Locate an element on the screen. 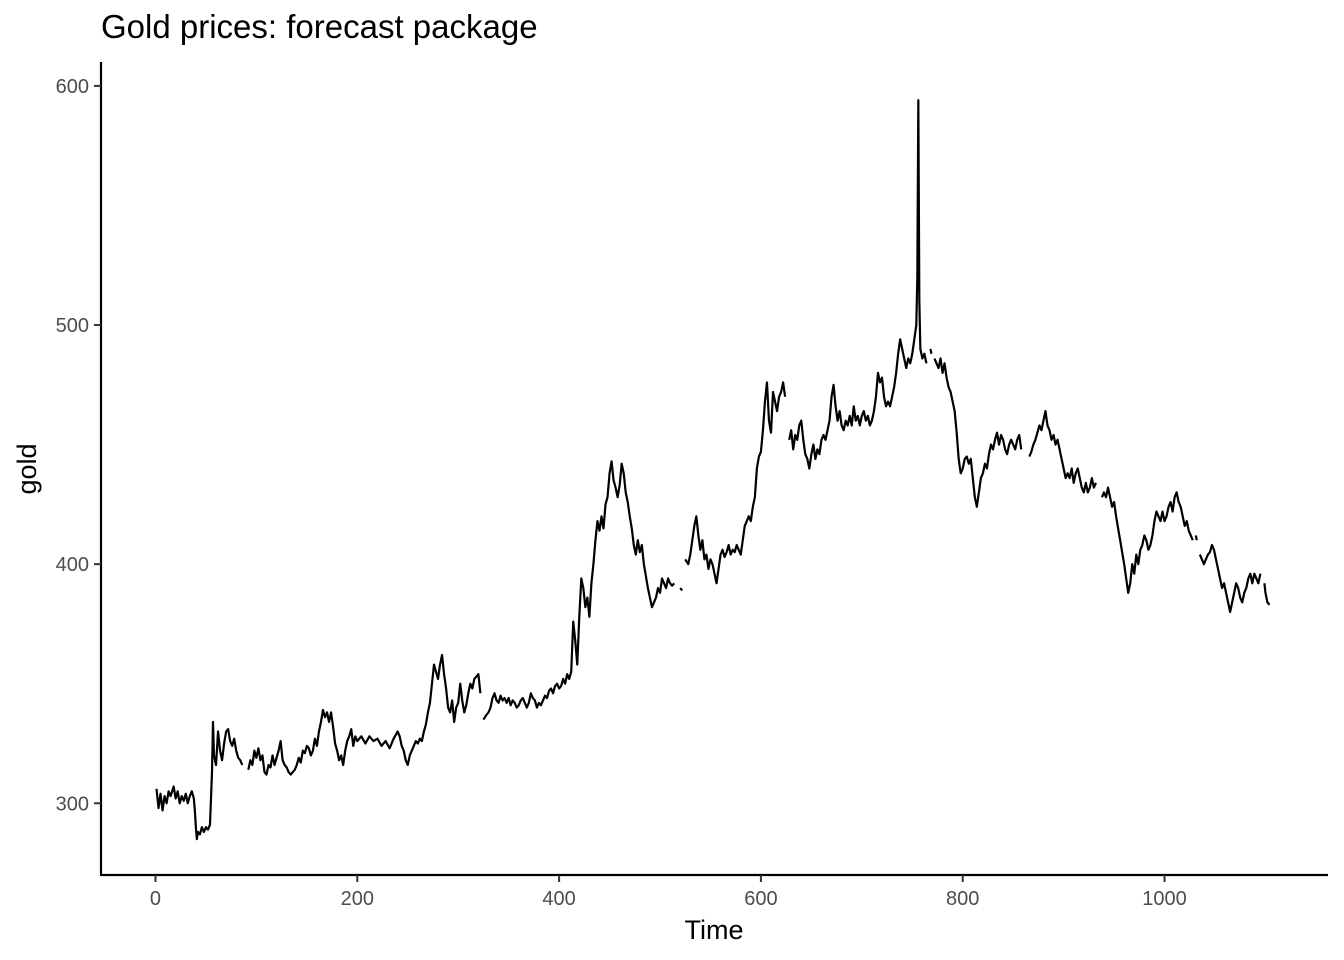 This screenshot has width=1344, height=960. x-tick-label: 0 is located at coordinates (155, 899).